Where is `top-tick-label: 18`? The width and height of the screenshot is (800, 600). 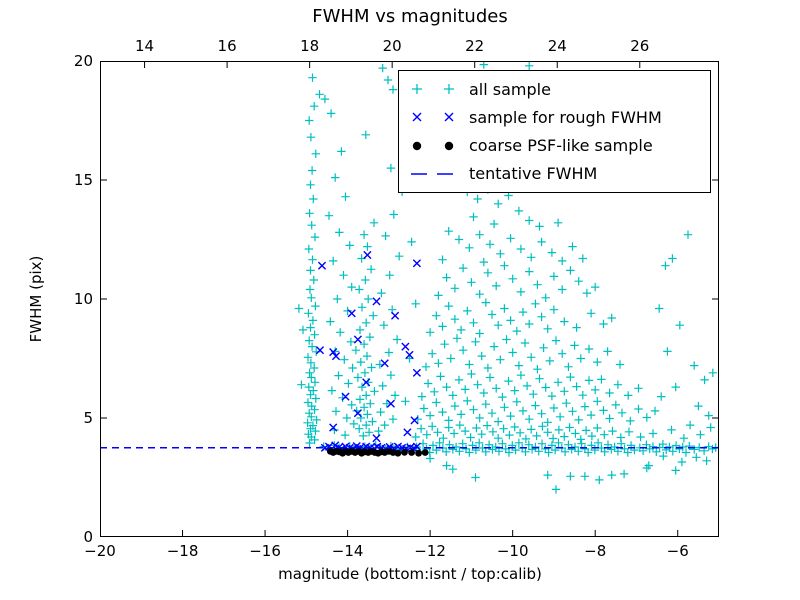 top-tick-label: 18 is located at coordinates (310, 46).